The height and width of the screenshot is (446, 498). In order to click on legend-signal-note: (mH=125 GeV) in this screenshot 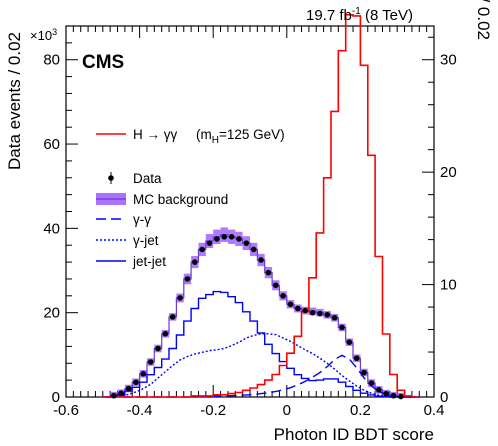, I will do `click(240, 136)`.